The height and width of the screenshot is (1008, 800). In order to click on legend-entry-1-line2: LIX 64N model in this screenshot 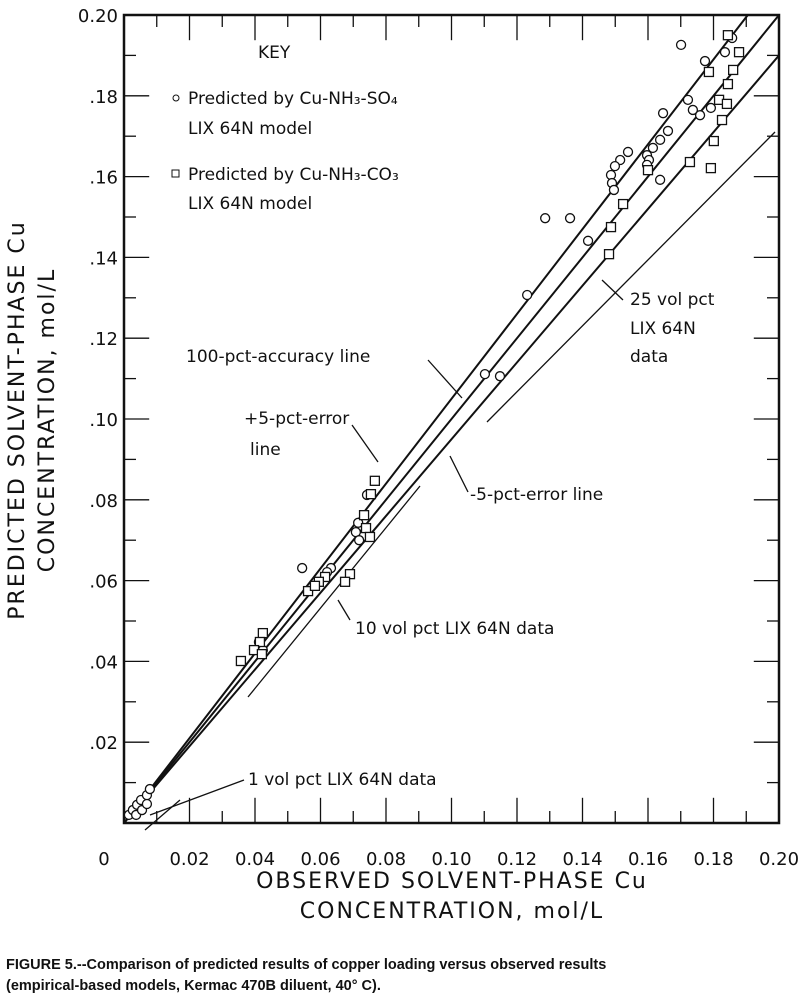, I will do `click(250, 129)`.